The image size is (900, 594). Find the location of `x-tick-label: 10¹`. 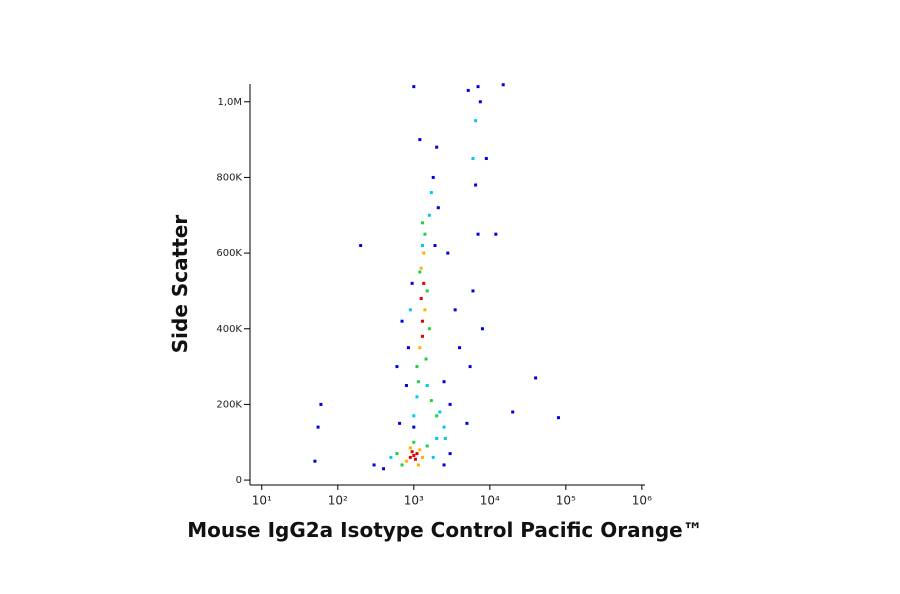

x-tick-label: 10¹ is located at coordinates (262, 501).